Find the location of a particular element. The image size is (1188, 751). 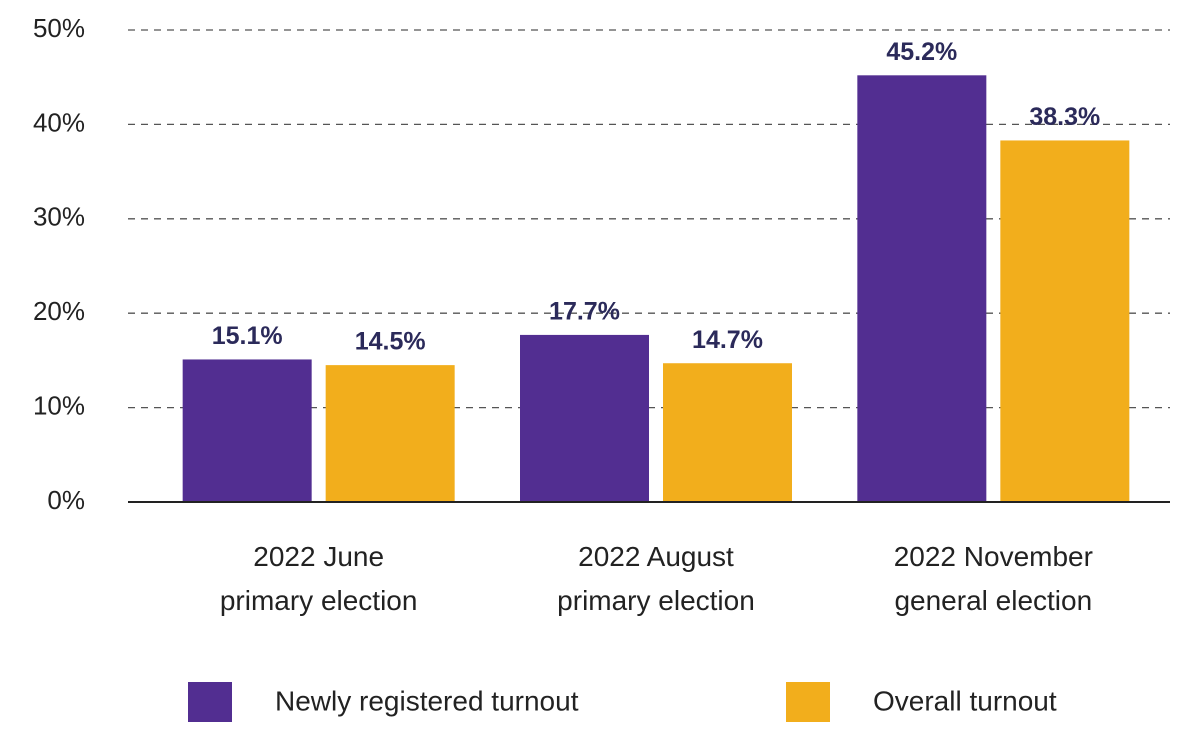

legend-label: Overall turnout is located at coordinates (965, 700).